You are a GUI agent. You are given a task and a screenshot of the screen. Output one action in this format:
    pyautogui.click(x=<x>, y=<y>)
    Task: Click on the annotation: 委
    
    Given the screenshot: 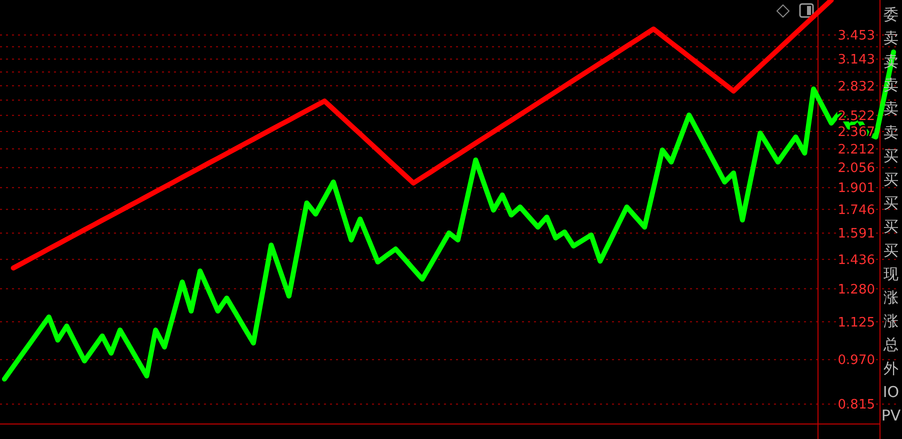 What is the action you would take?
    pyautogui.click(x=891, y=14)
    